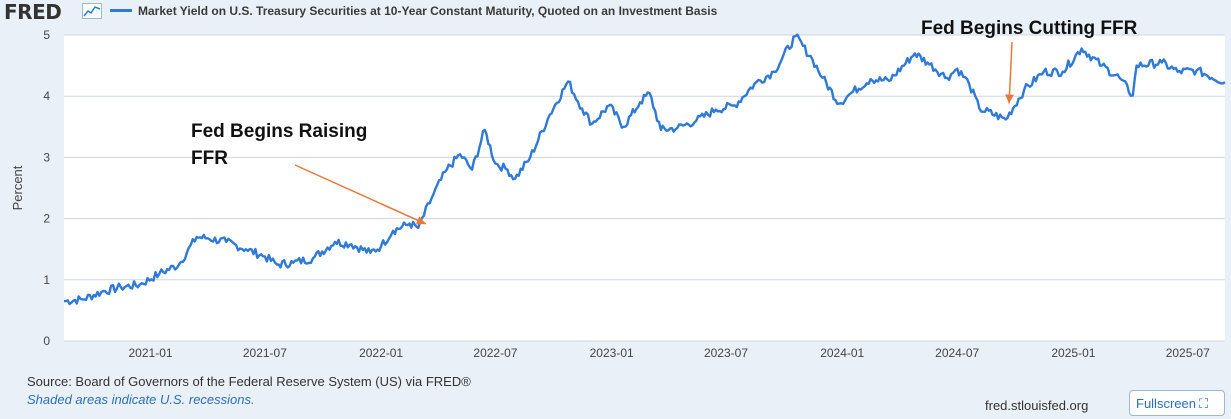 The image size is (1231, 419). What do you see at coordinates (141, 399) in the screenshot?
I see `recession-note: Shaded areas indicate U.S. recessions.` at bounding box center [141, 399].